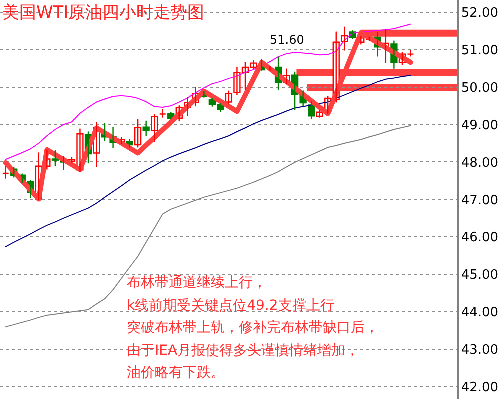  I want to click on annotation: 布林带通道继续上行，, so click(197, 283).